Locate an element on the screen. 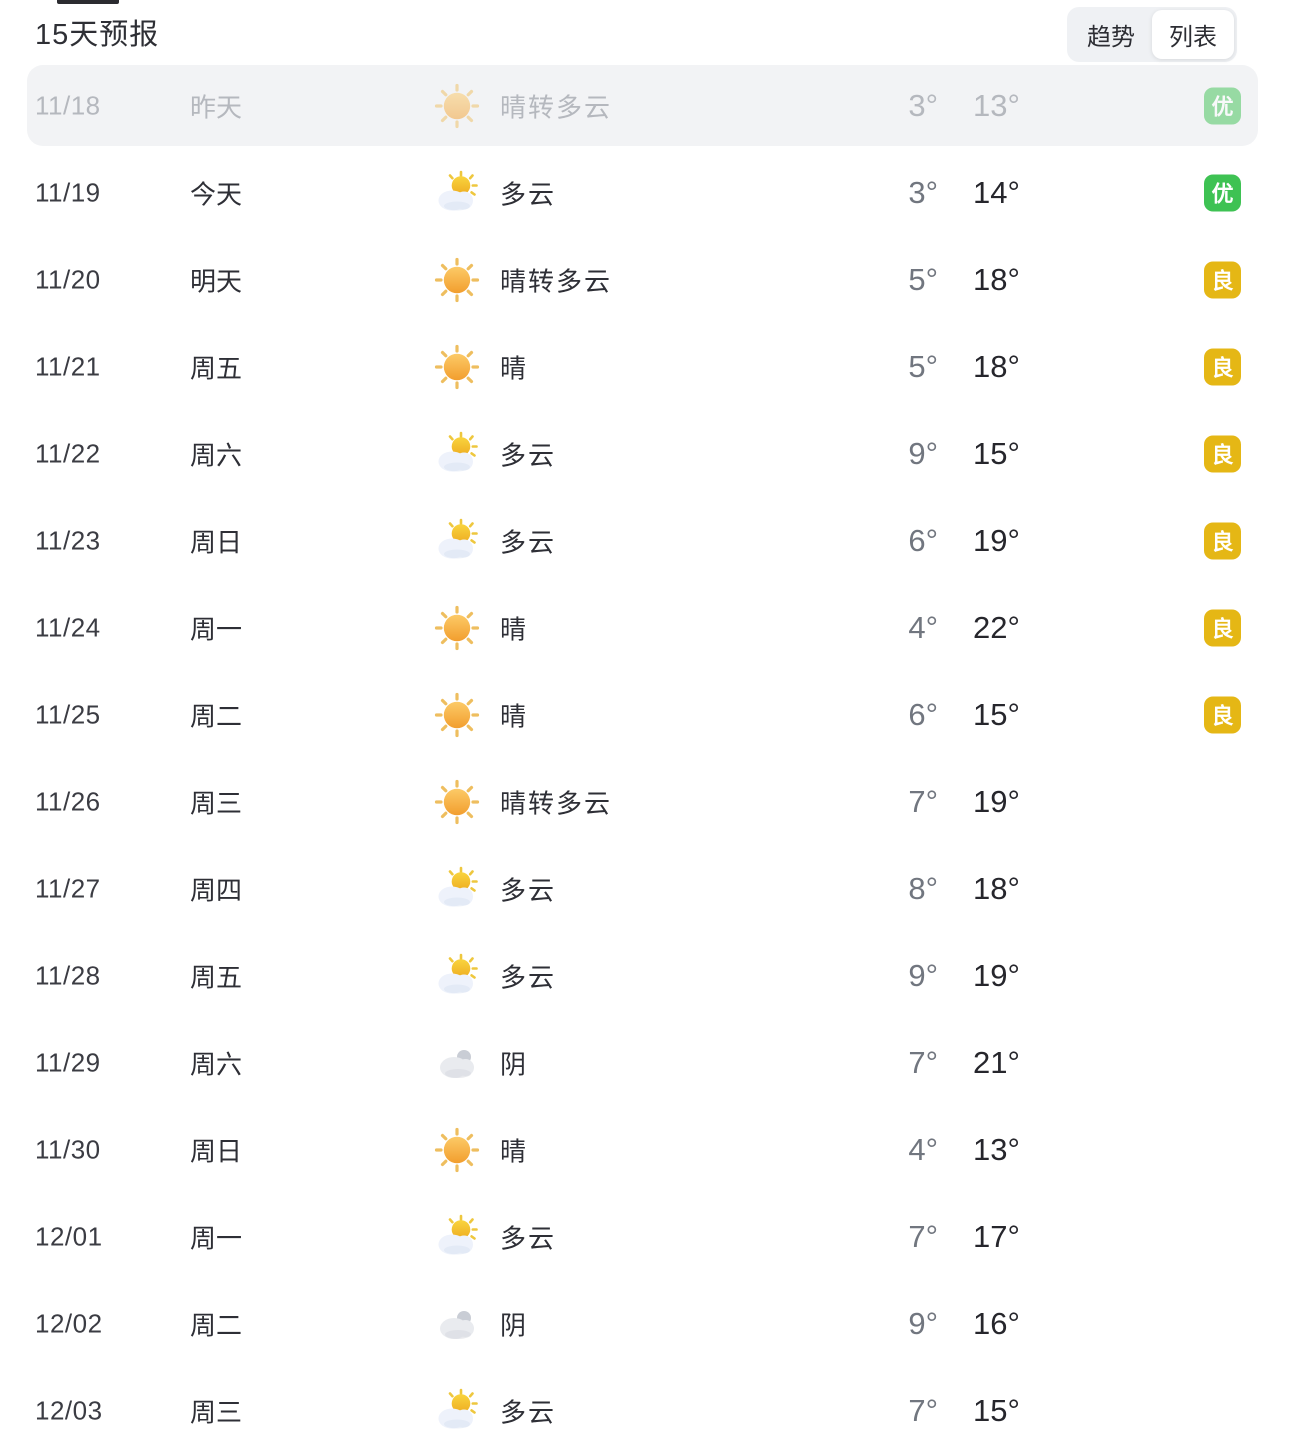 This screenshot has width=1300, height=1454. forecast-row: 11/19 今天 多云 3° 14° 优 is located at coordinates (650, 192).